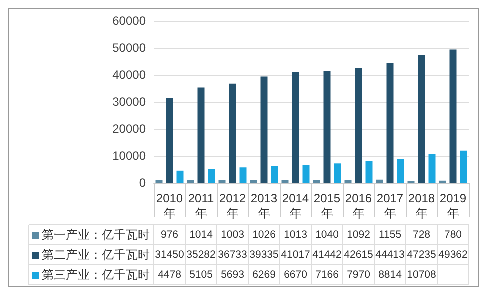  Describe the element at coordinates (232, 275) in the screenshot. I see `data-label: 5693` at that location.